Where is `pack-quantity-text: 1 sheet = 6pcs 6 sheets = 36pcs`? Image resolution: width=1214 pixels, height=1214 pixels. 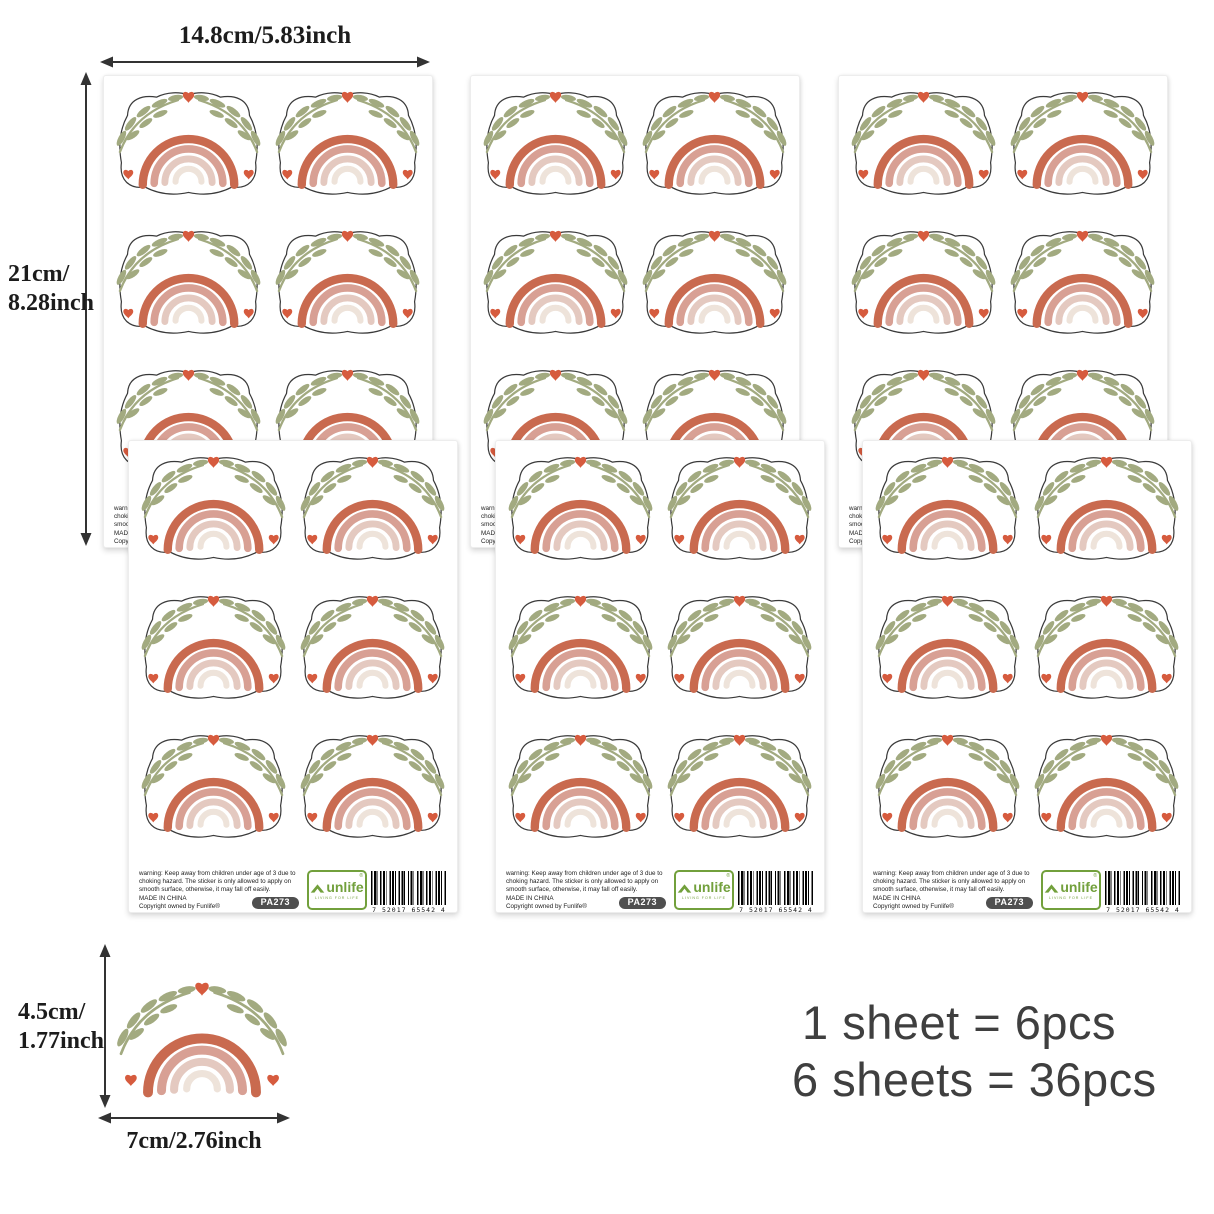
pack-quantity-text: 1 sheet = 6pcs 6 sheets = 36pcs is located at coordinates (974, 1051).